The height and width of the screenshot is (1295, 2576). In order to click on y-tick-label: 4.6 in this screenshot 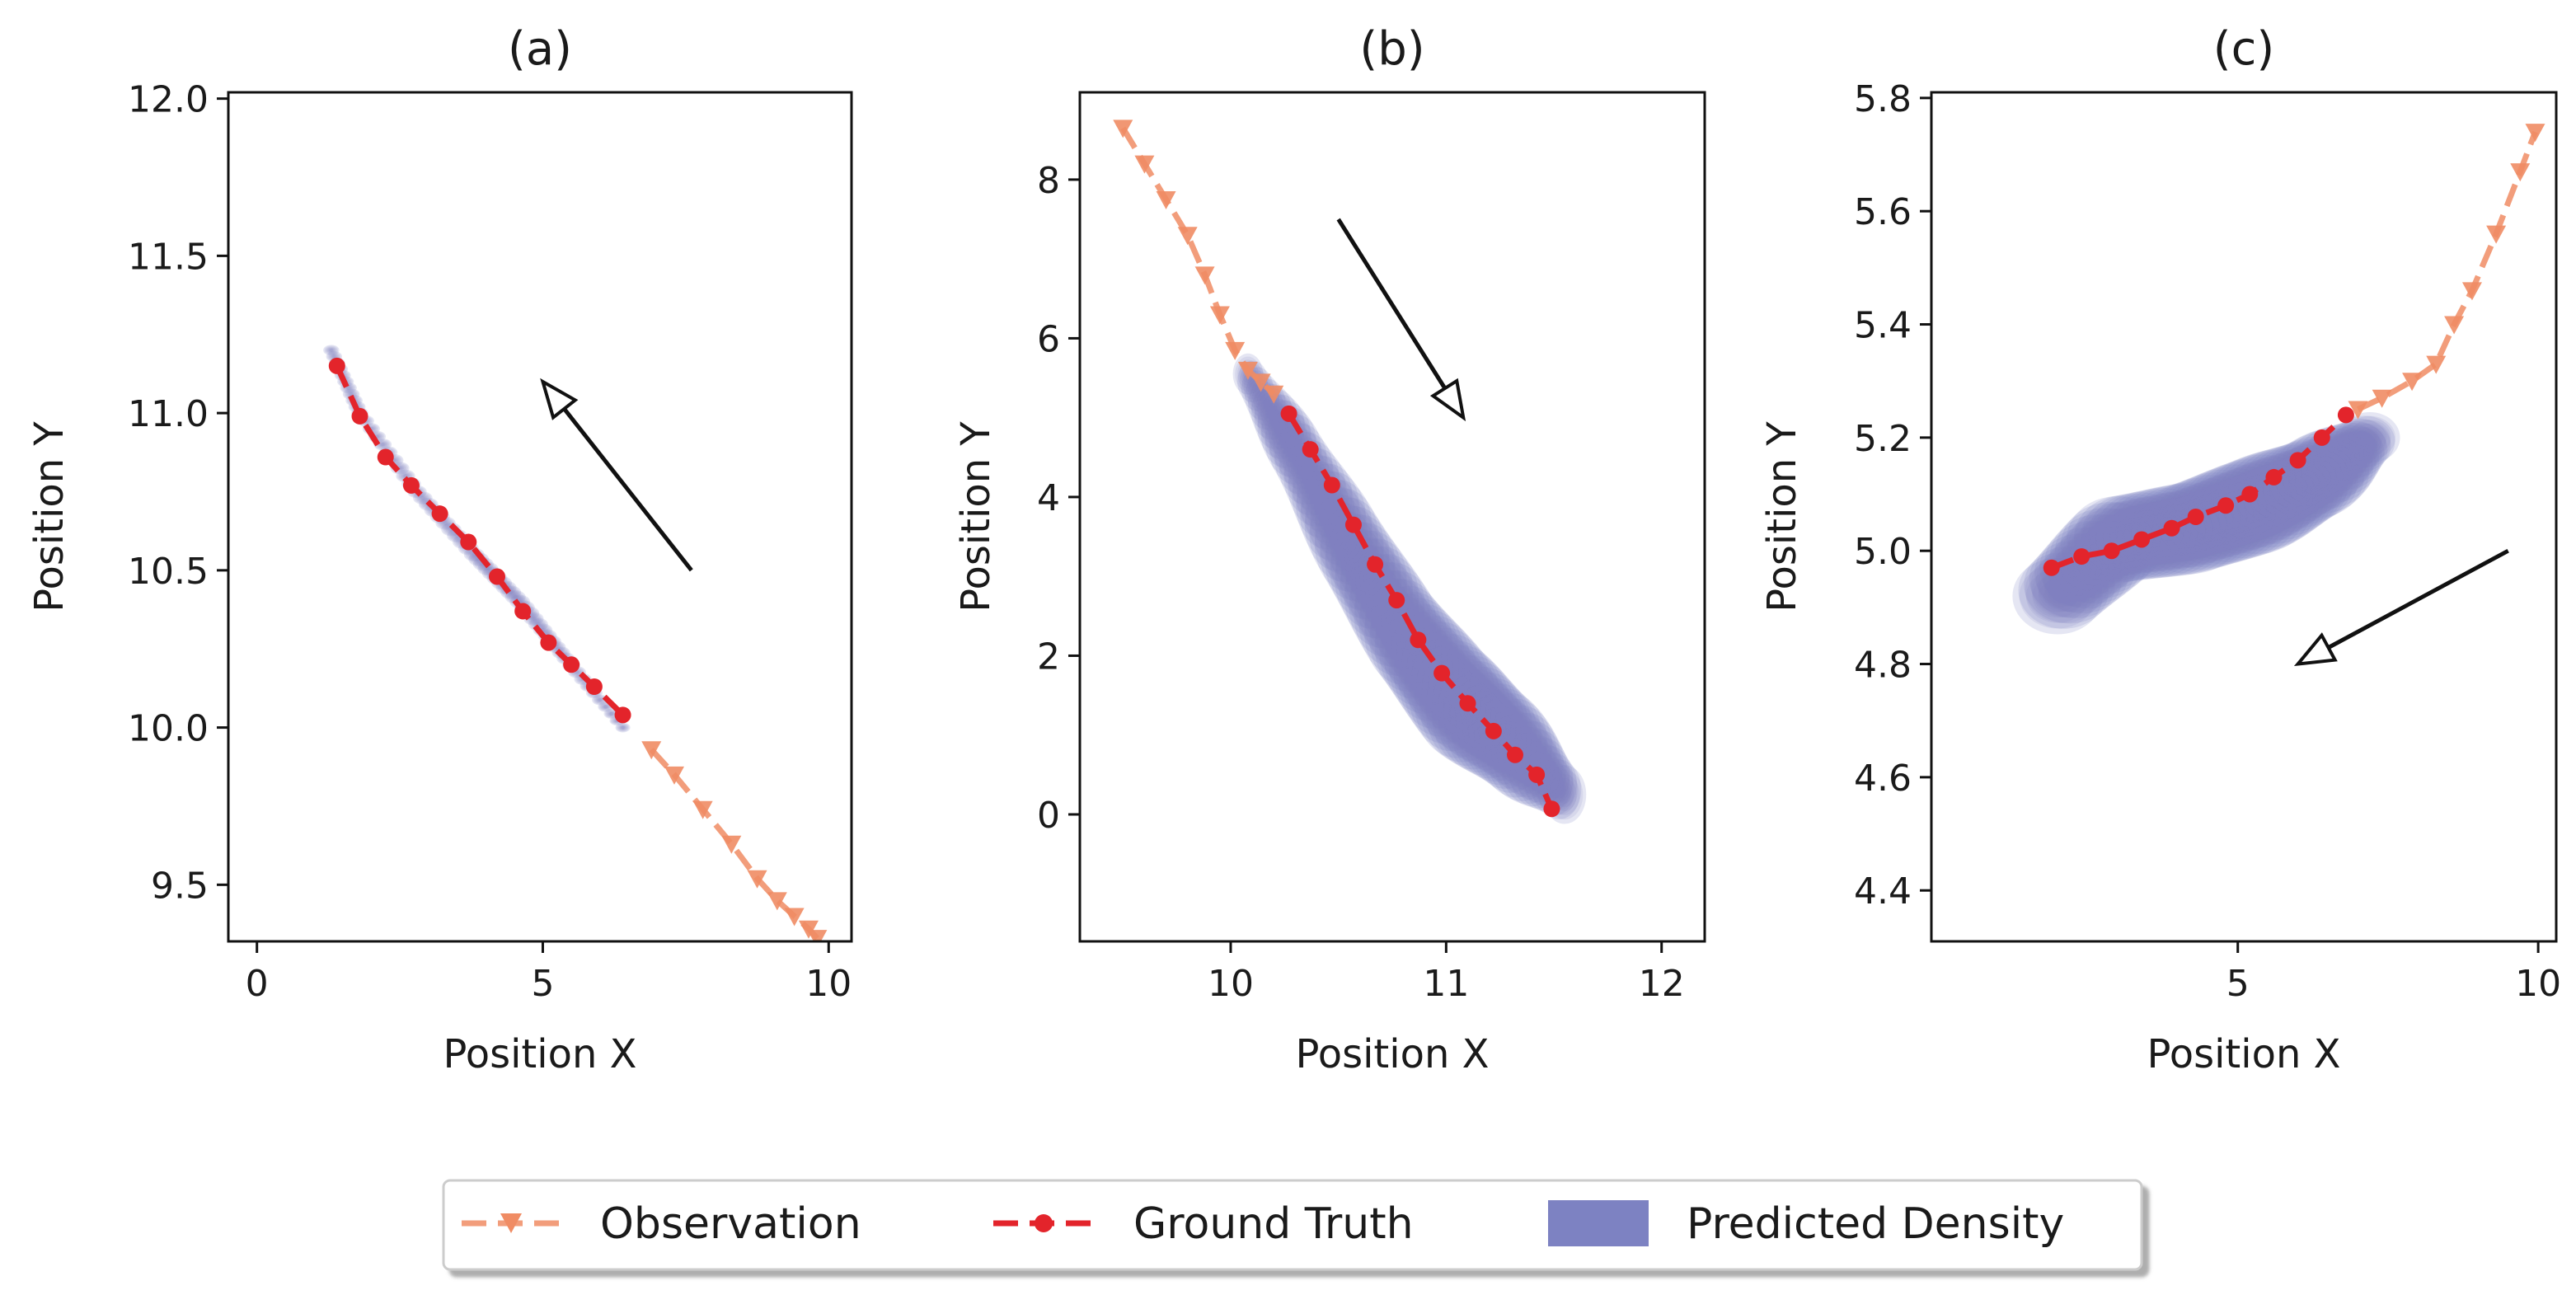, I will do `click(1883, 779)`.